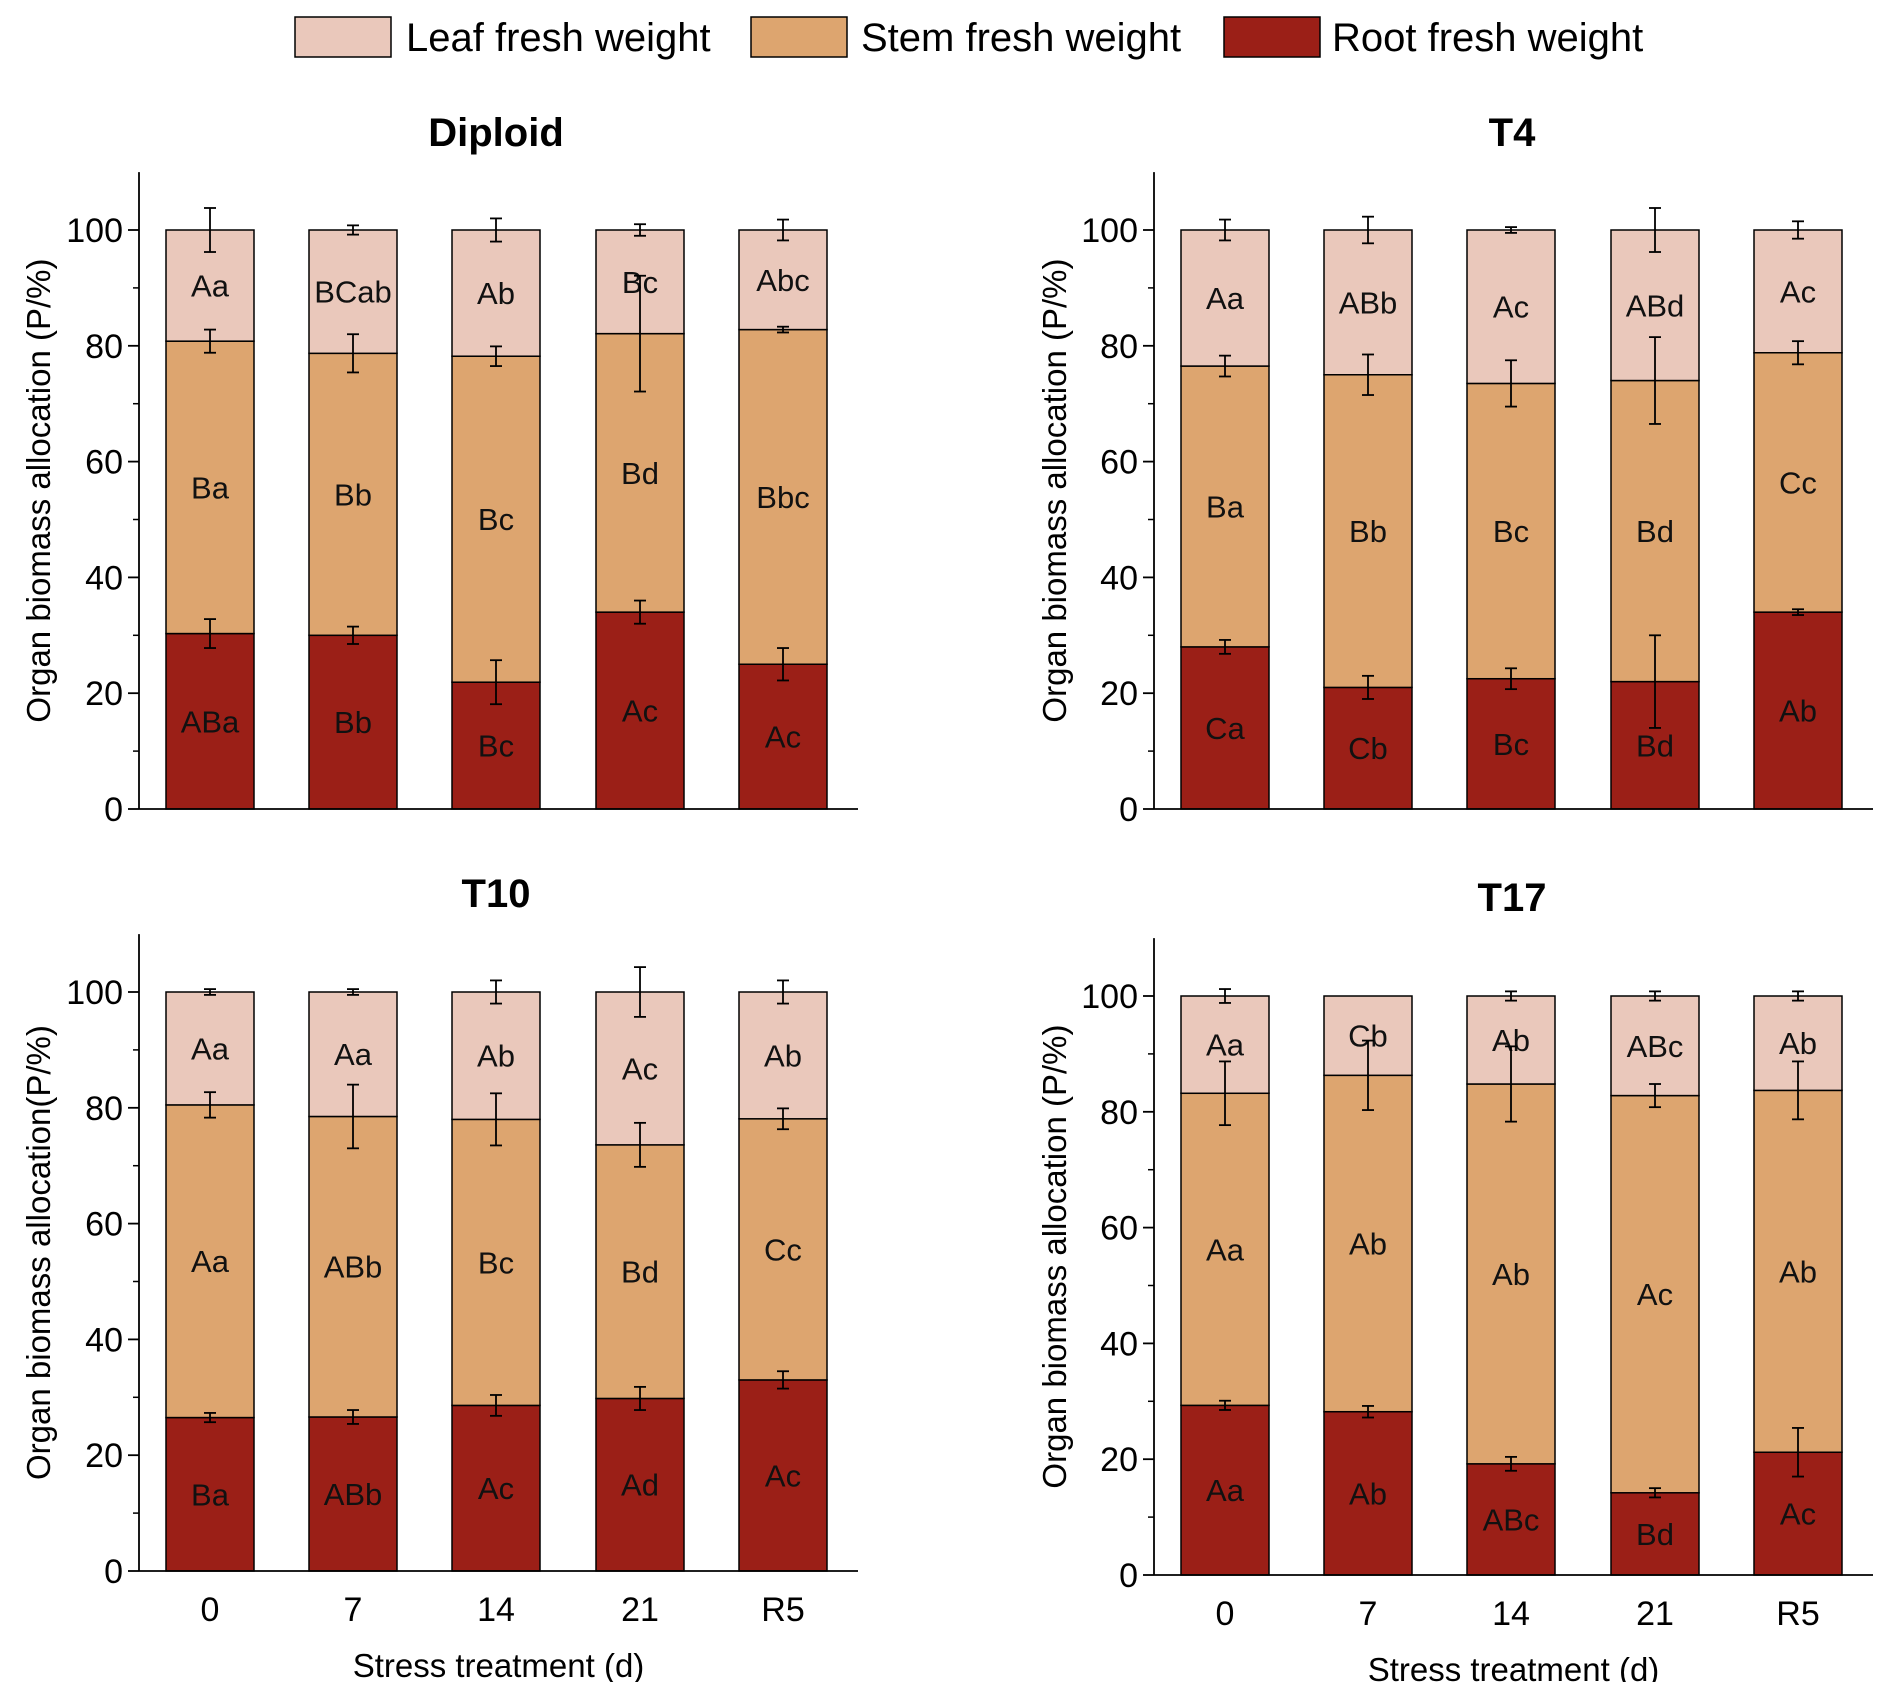 This screenshot has width=1879, height=1682. I want to click on chart-title: T17, so click(1512, 898).